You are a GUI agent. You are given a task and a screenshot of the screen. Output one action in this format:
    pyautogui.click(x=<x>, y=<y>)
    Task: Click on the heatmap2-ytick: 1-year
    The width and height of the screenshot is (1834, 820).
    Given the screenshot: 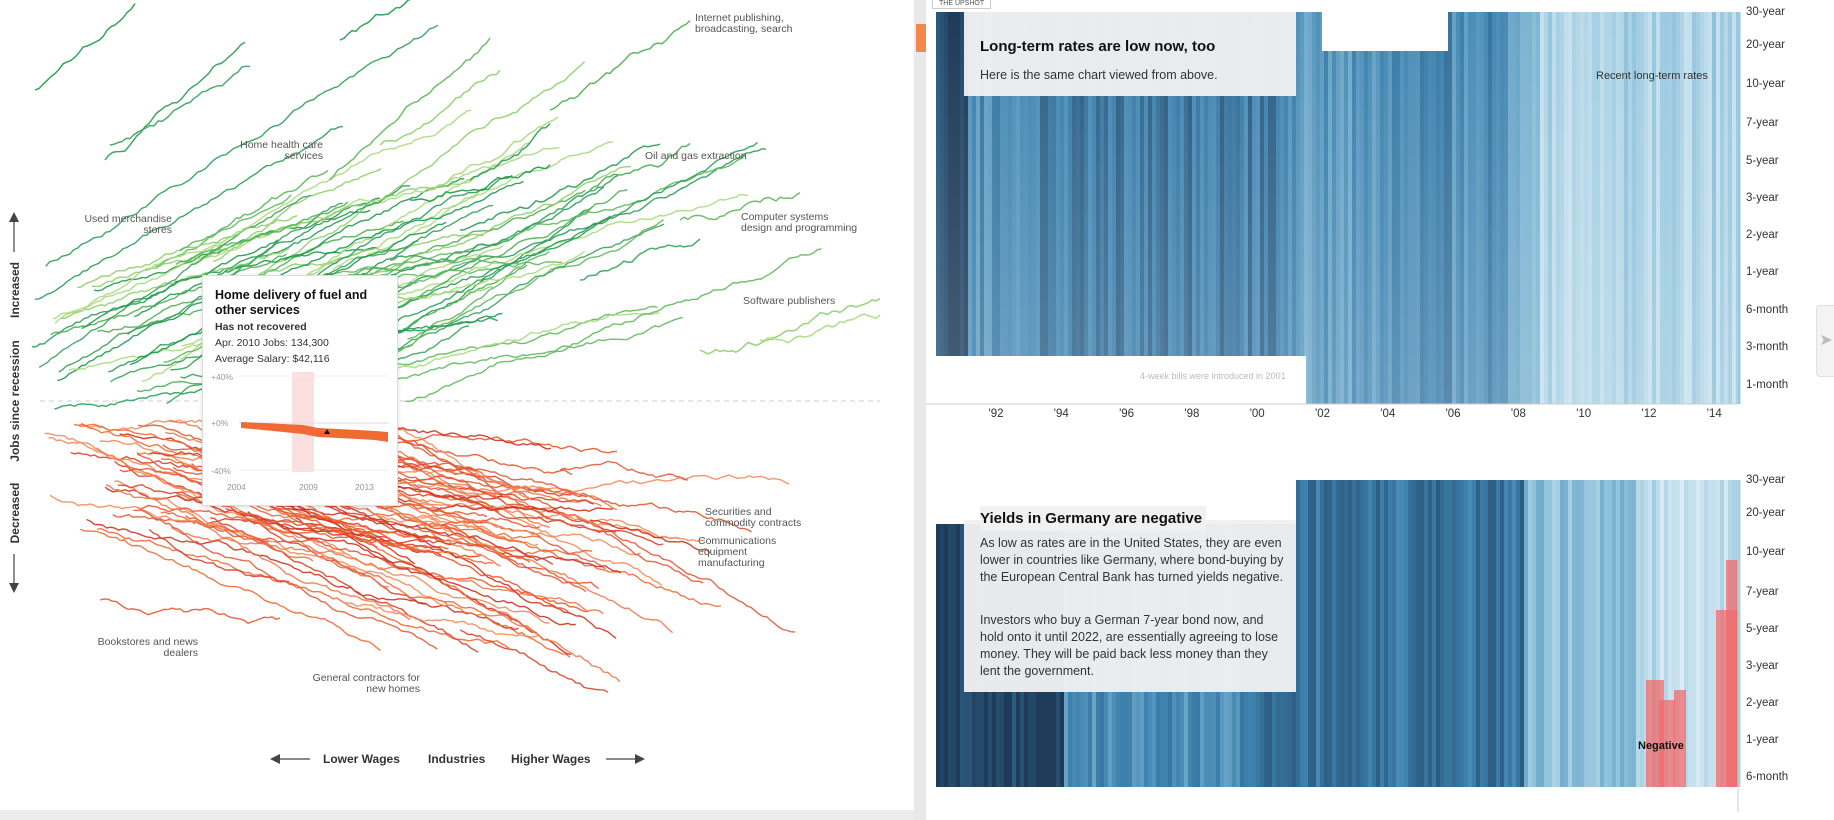 What is the action you would take?
    pyautogui.click(x=1762, y=740)
    